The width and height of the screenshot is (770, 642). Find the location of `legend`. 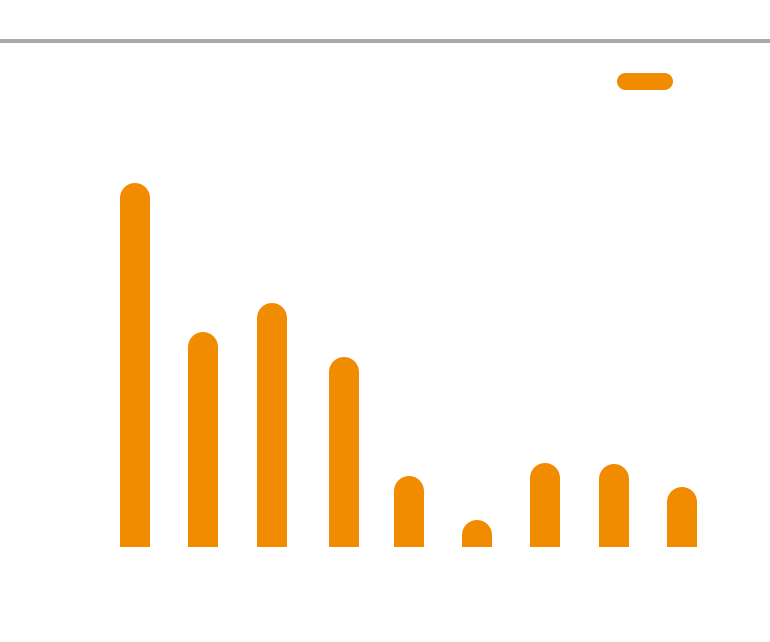

legend is located at coordinates (645, 81).